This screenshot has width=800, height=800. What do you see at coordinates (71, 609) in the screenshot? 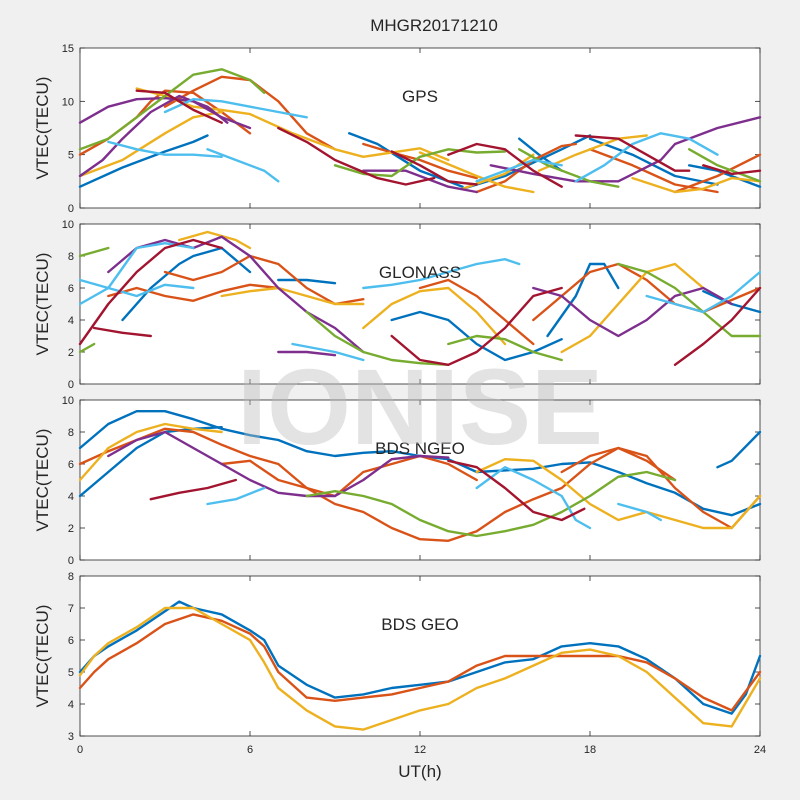
I see `y-tick-label: 7` at bounding box center [71, 609].